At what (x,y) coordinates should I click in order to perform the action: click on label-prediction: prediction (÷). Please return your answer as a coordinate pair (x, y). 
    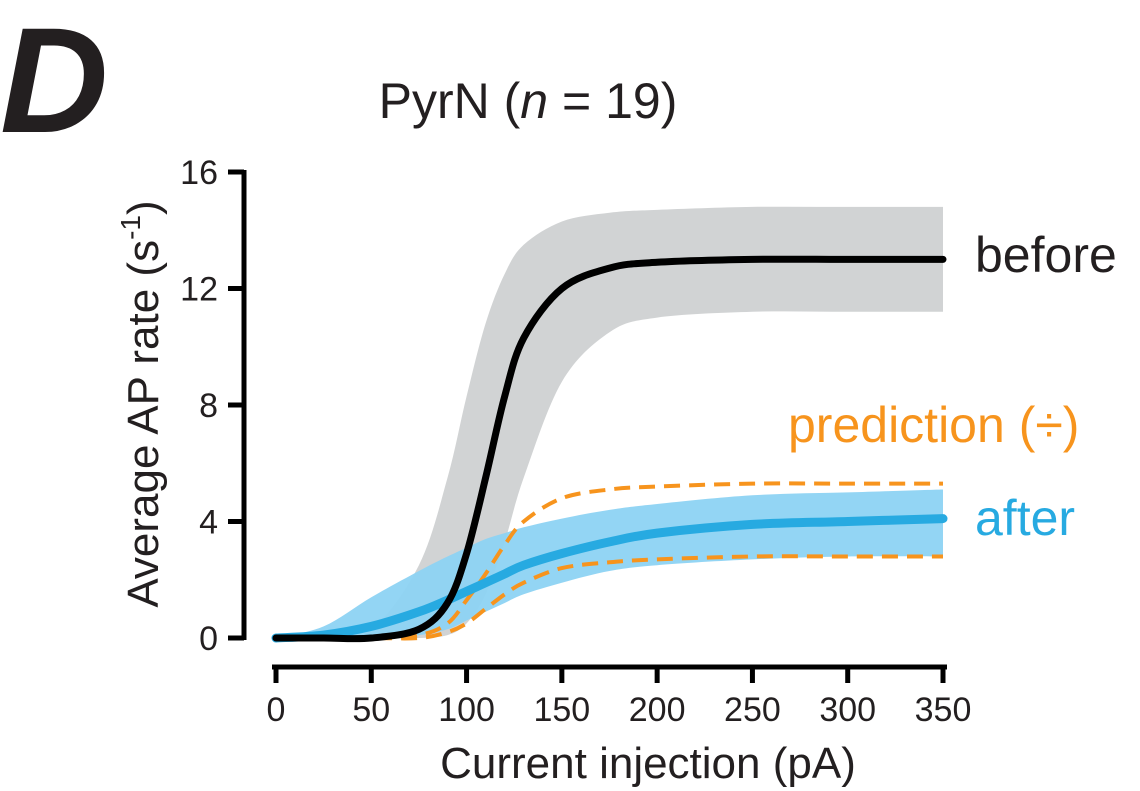
    Looking at the image, I should click on (933, 425).